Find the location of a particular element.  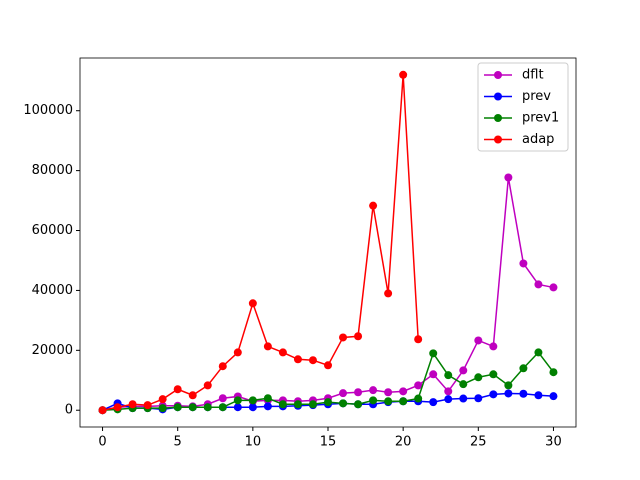

legend-box is located at coordinates (523, 107).